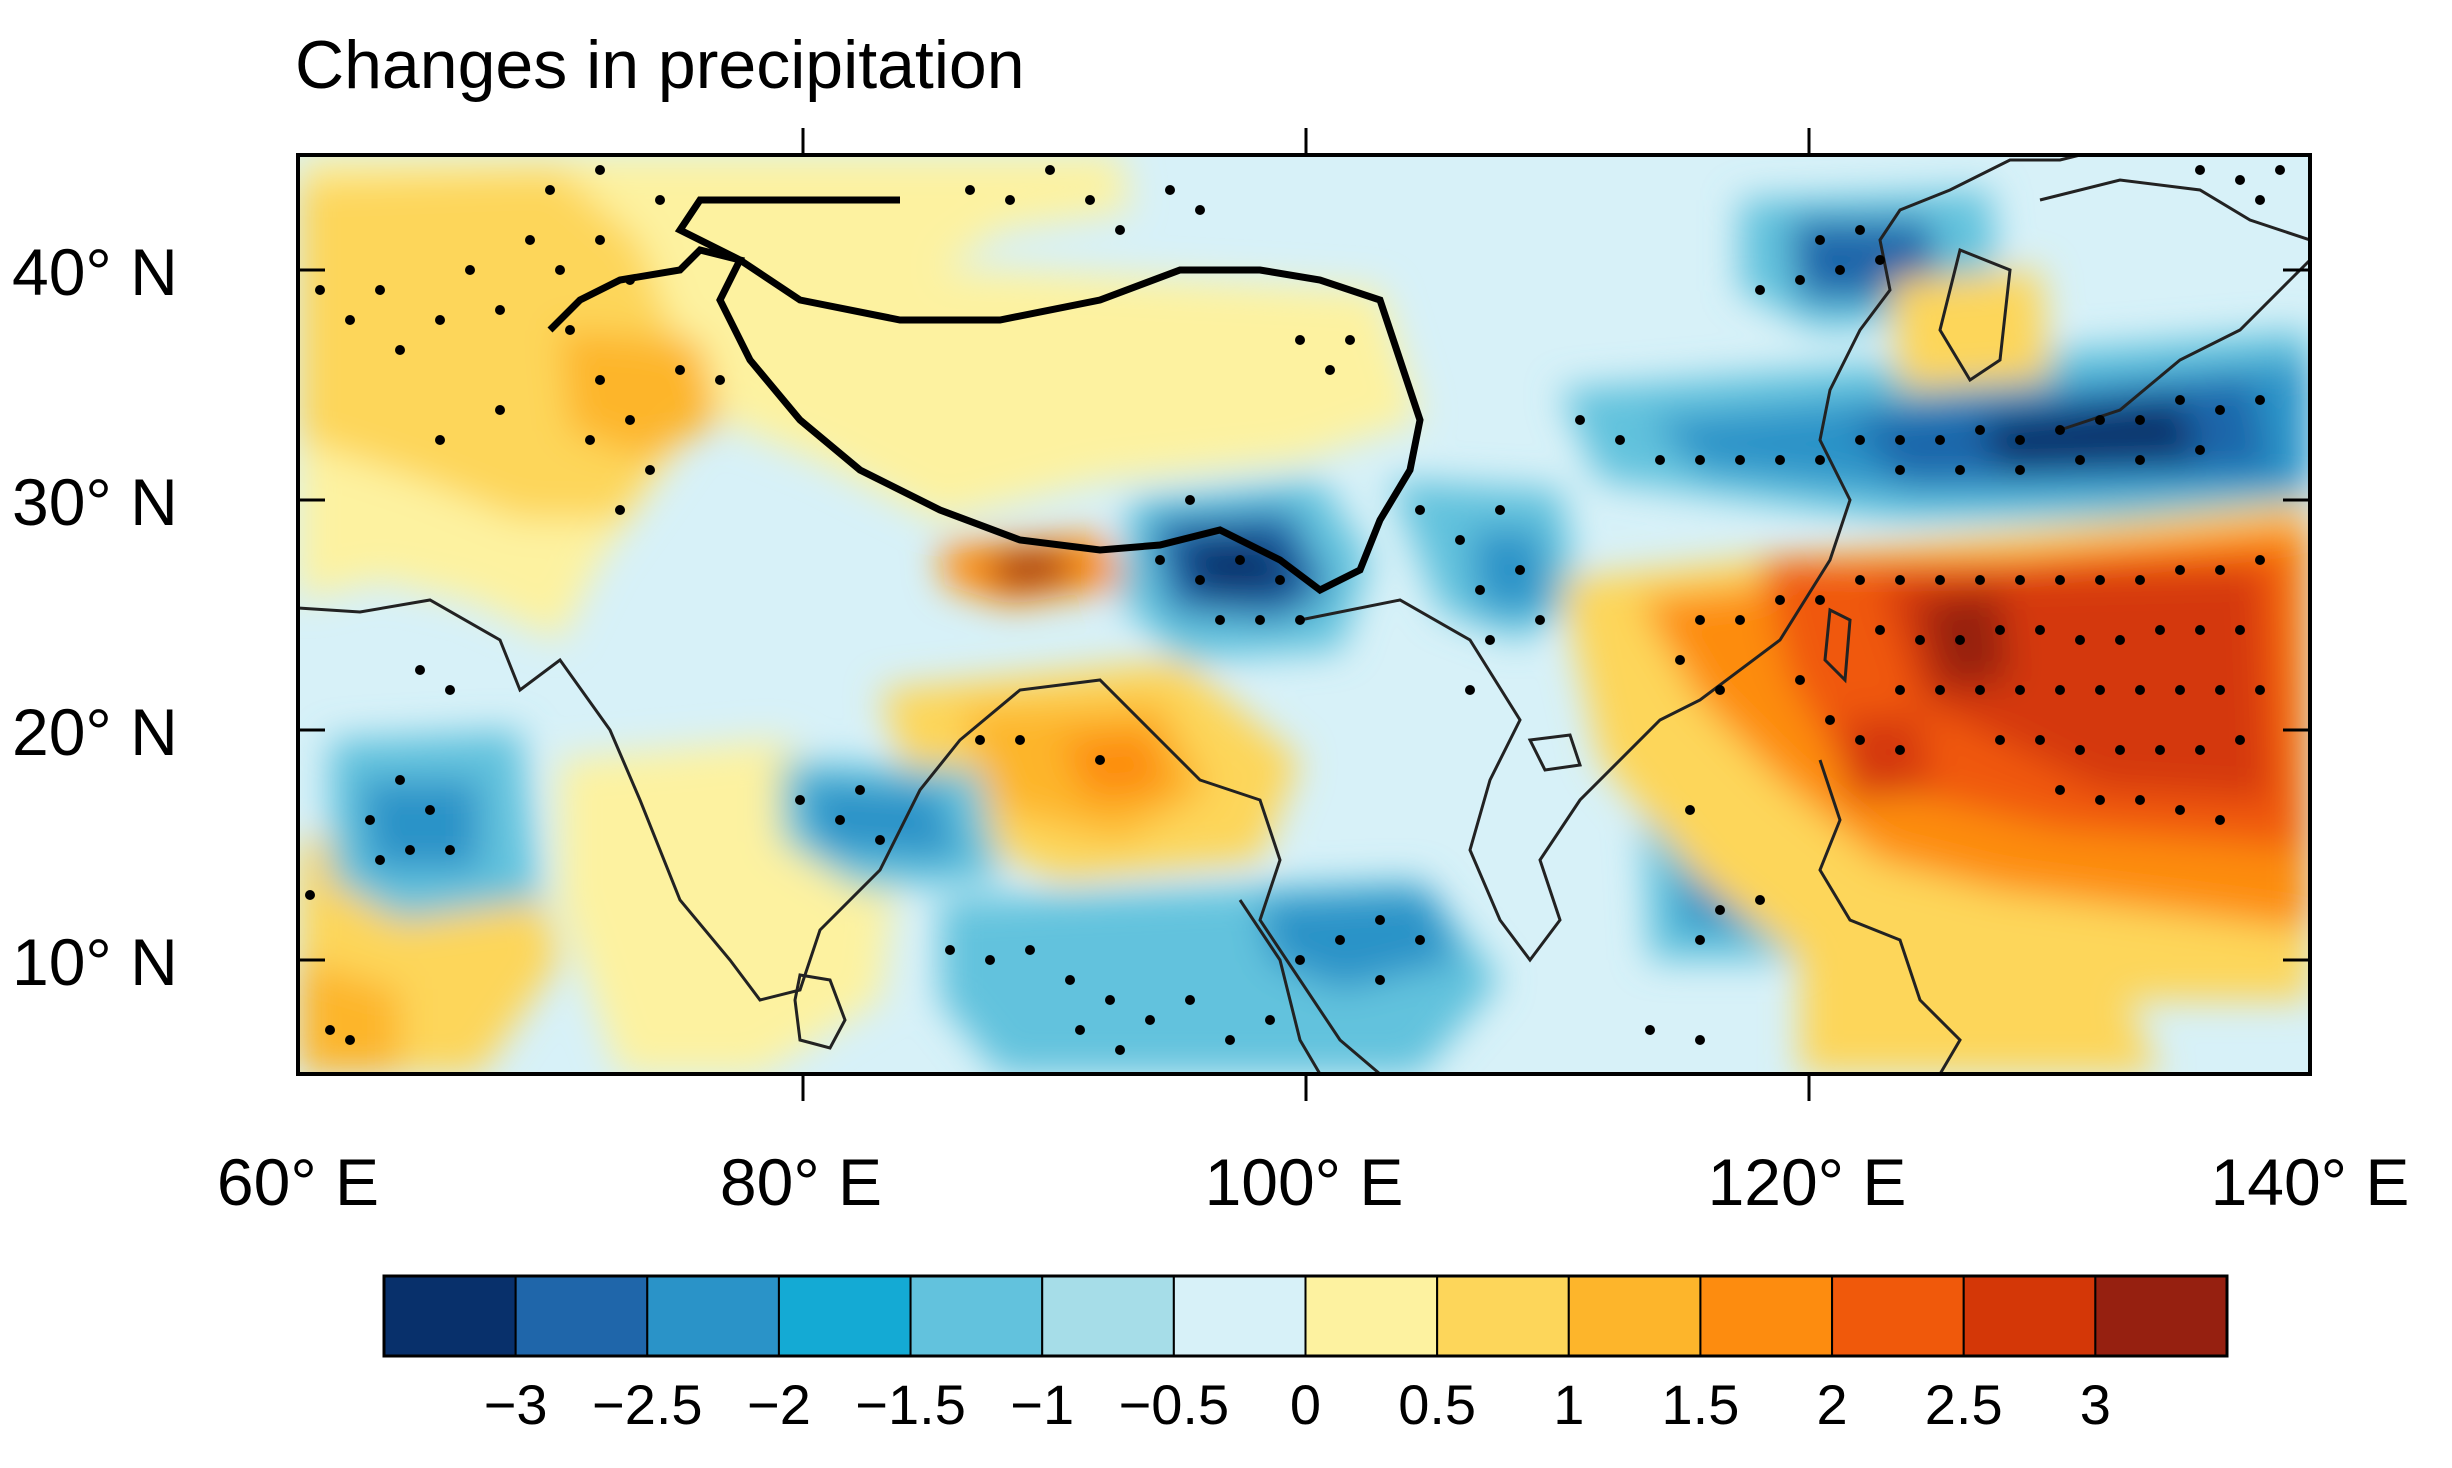  I want to click on colorbar-tick-label: 0, so click(1305, 1404).